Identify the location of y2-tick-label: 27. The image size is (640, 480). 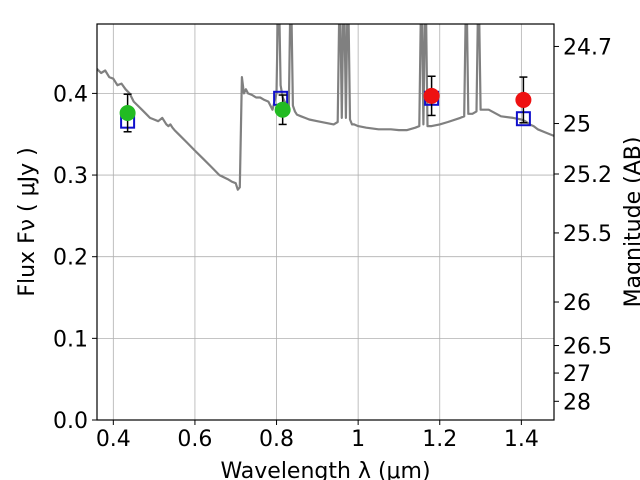
(577, 374).